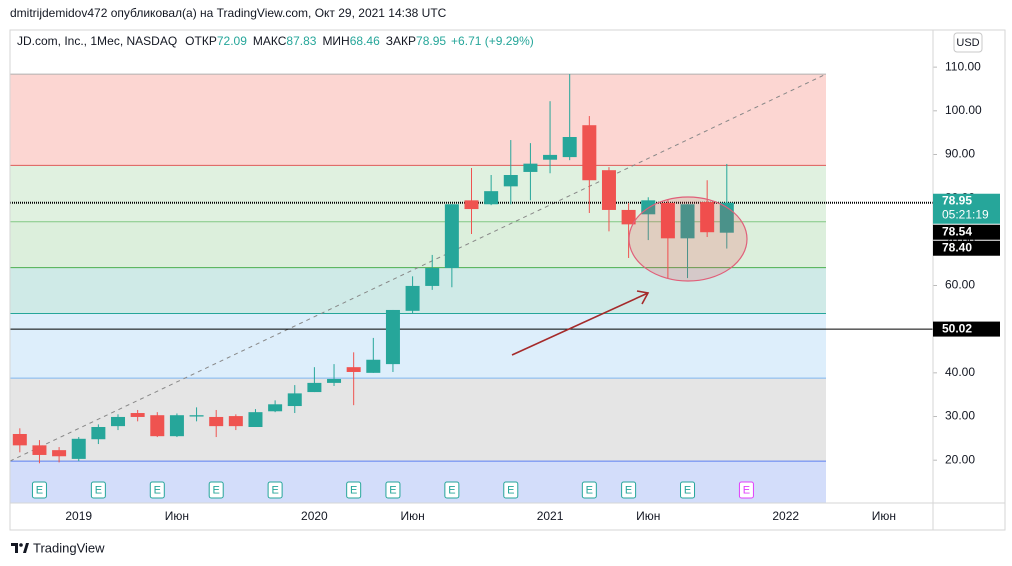 The image size is (1012, 566). Describe the element at coordinates (314, 516) in the screenshot. I see `x-tick-label: 2020` at that location.